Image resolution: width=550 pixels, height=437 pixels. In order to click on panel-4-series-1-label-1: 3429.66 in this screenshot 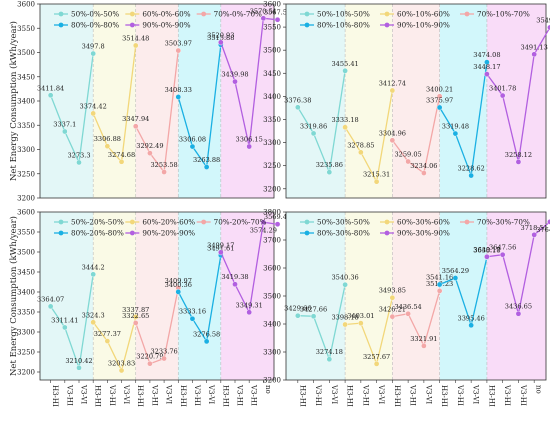, I will do `click(297, 309)`.